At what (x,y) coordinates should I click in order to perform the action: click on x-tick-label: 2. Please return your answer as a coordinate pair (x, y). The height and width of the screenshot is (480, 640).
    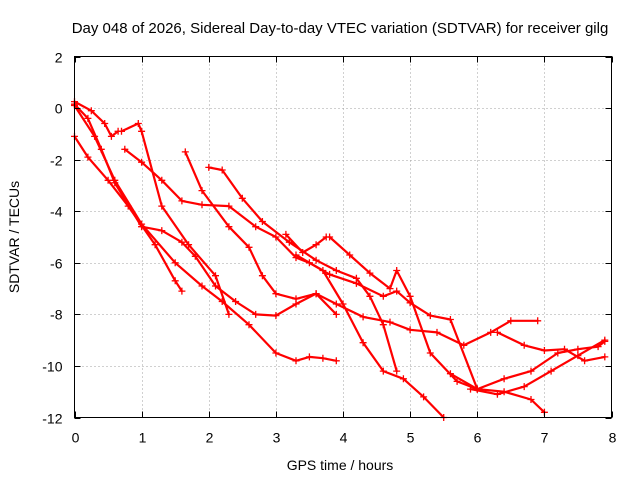
    Looking at the image, I should click on (210, 438).